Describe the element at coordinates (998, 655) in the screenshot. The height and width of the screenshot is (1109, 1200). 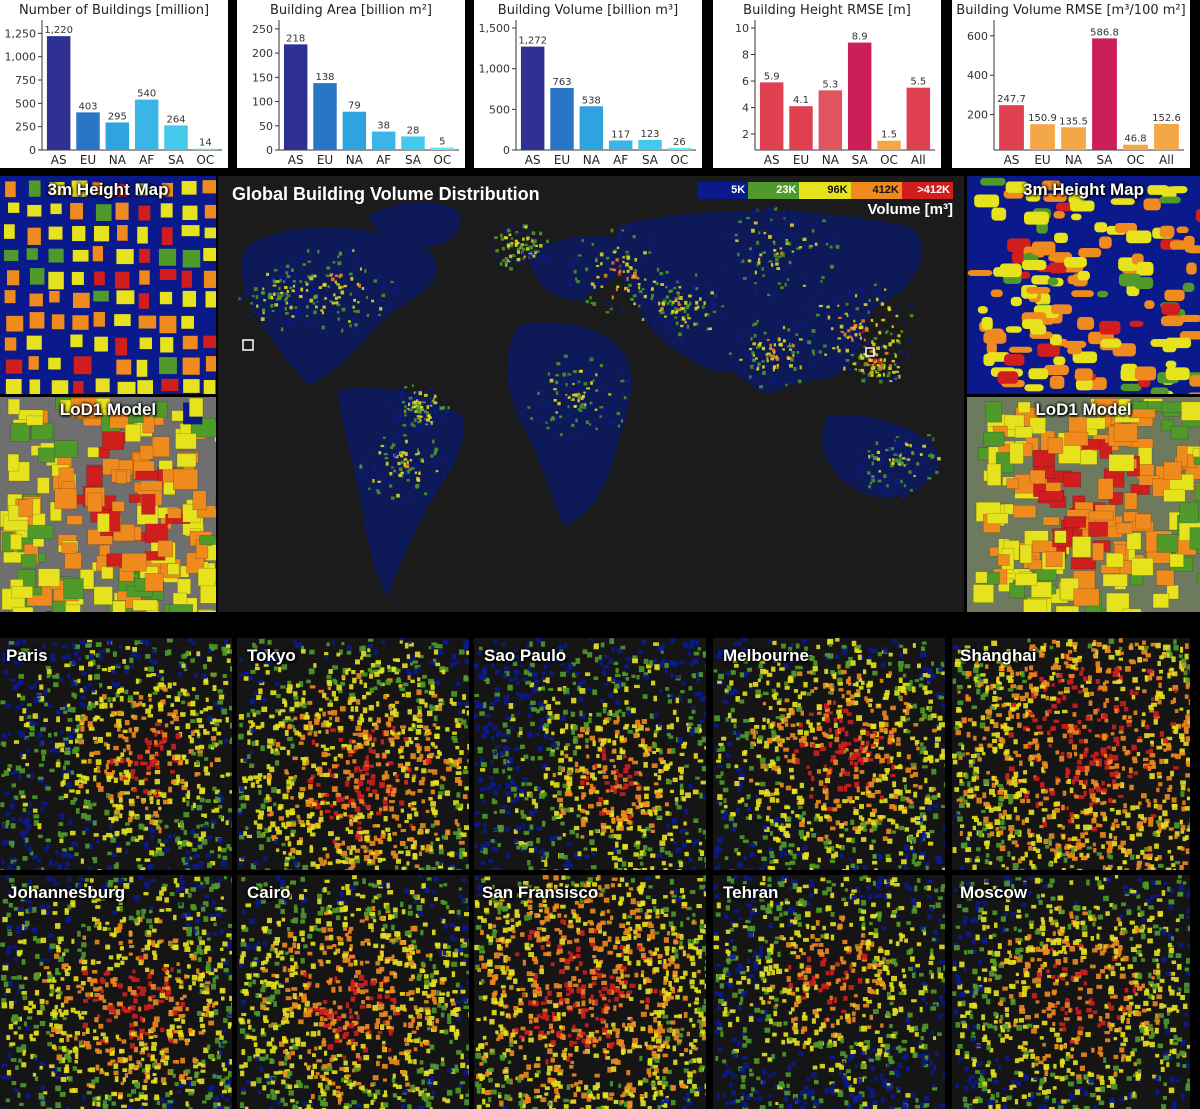
I see `city-label-shanghai: Shanghai` at that location.